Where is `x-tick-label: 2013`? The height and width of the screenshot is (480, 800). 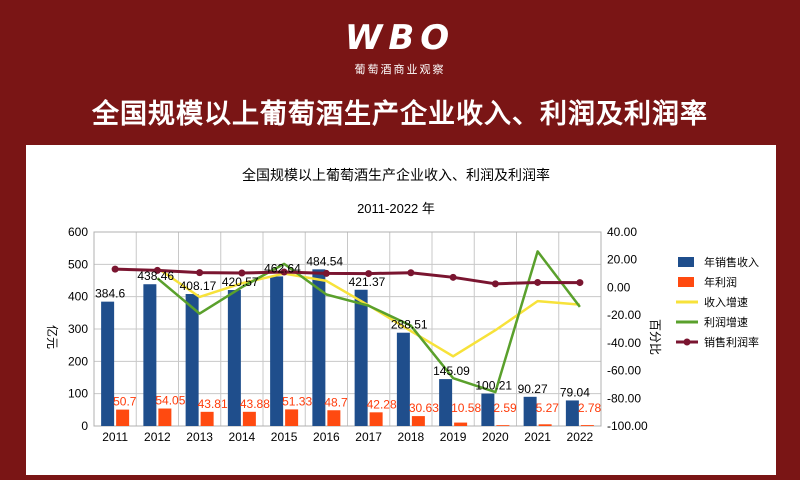
x-tick-label: 2013 is located at coordinates (199, 437).